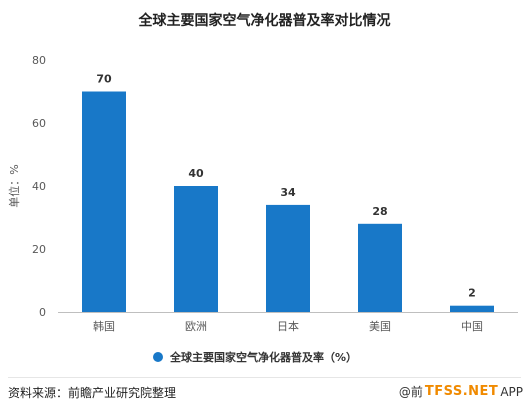 This screenshot has height=412, width=529. Describe the element at coordinates (39, 60) in the screenshot. I see `y-tick-label: 80` at that location.